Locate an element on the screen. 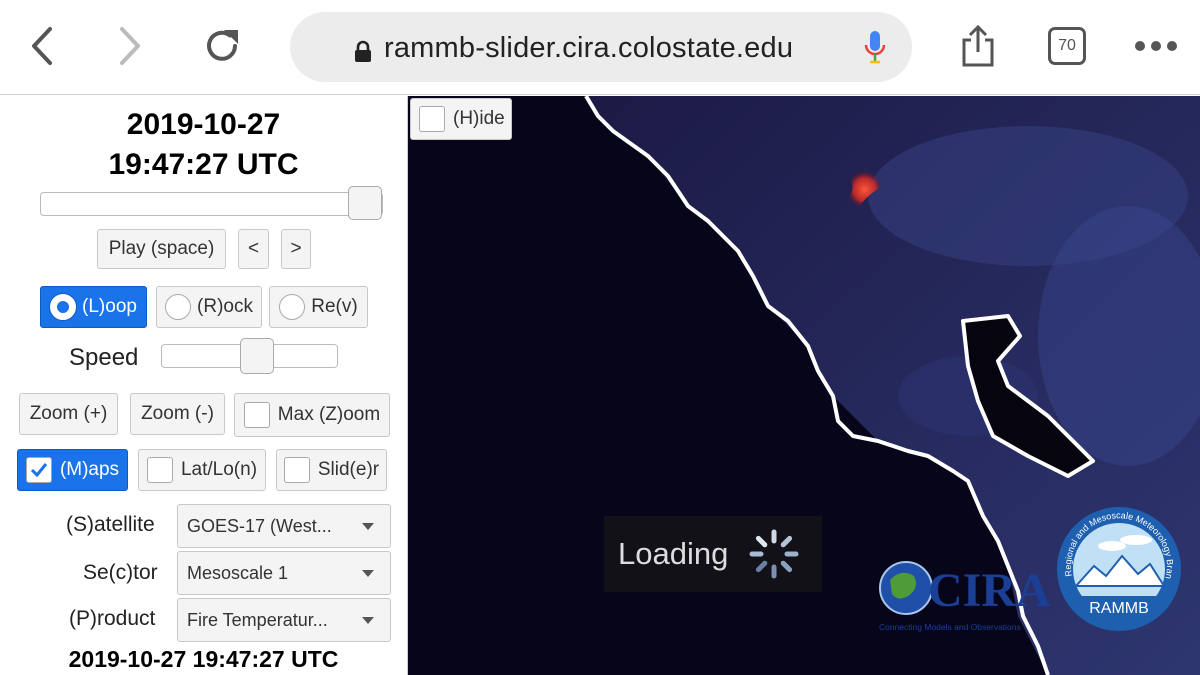  slider-checkbox is located at coordinates (296, 470).